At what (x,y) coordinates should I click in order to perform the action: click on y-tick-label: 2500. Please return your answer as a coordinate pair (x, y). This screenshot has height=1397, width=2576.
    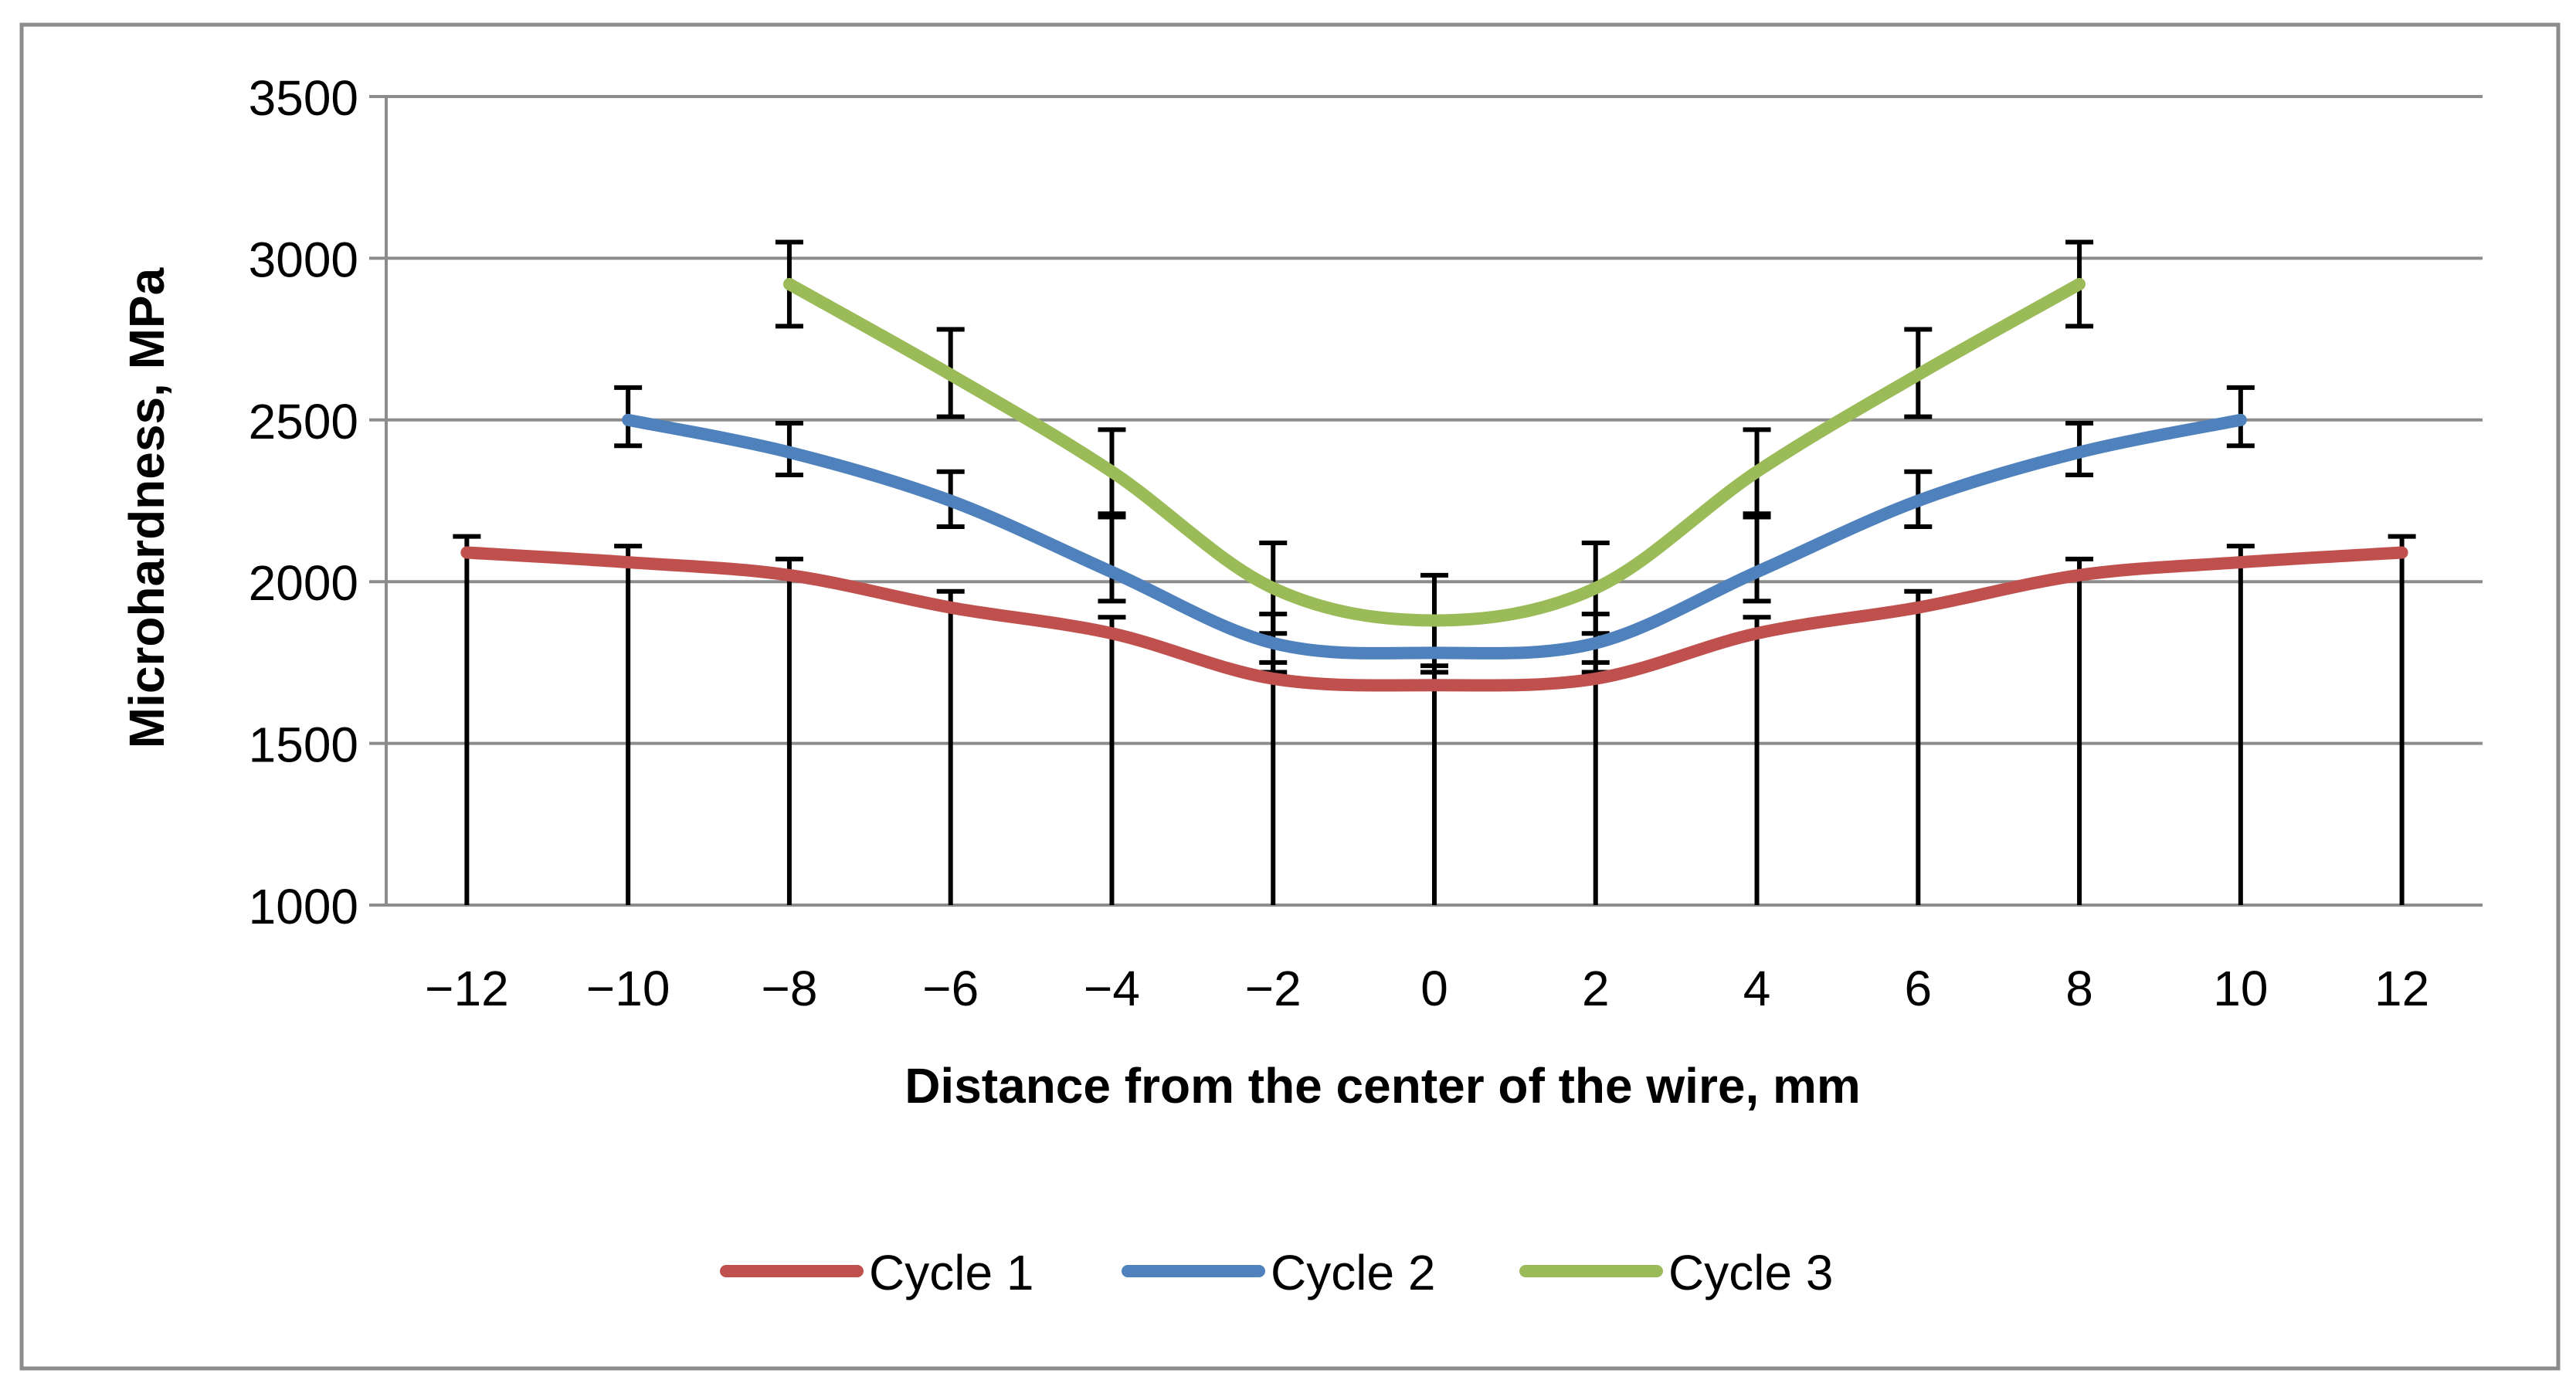
    Looking at the image, I should click on (303, 422).